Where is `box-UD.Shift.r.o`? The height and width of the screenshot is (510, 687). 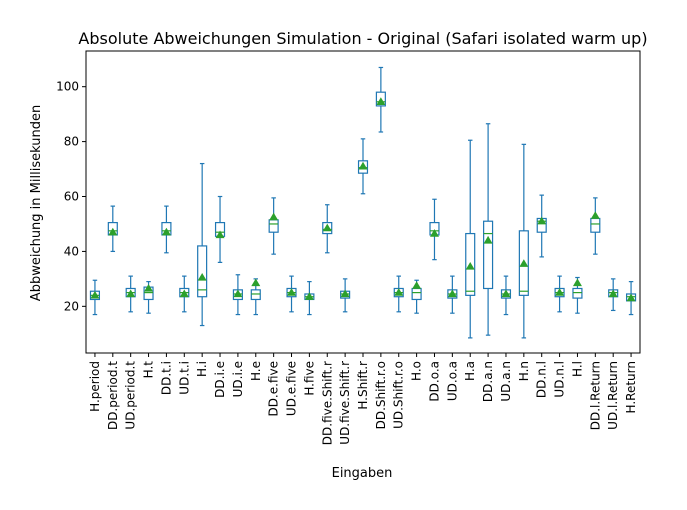 box-UD.Shift.r.o is located at coordinates (398, 294).